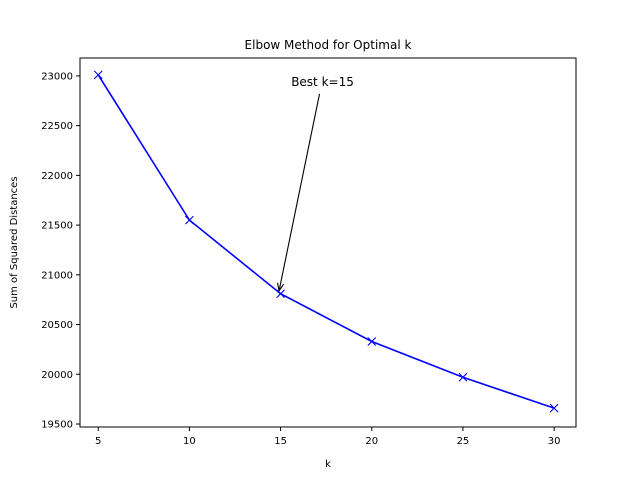 The image size is (640, 480). I want to click on x-tick-label: 25, so click(463, 441).